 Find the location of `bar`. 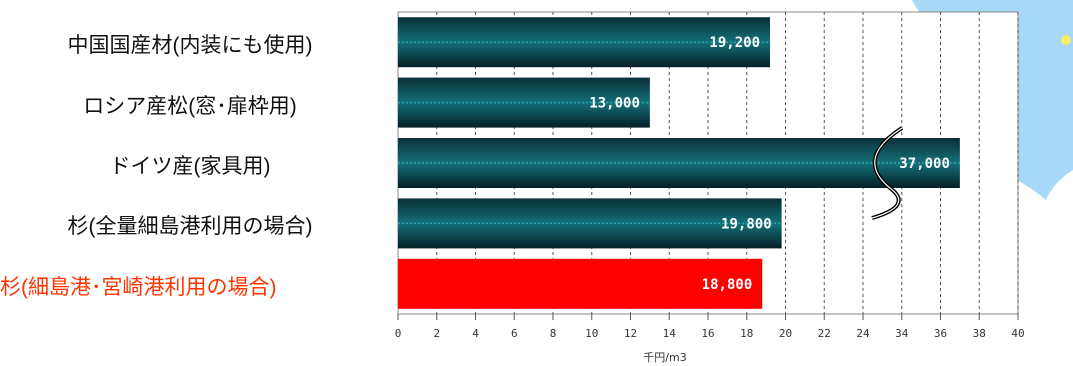

bar is located at coordinates (590, 223).